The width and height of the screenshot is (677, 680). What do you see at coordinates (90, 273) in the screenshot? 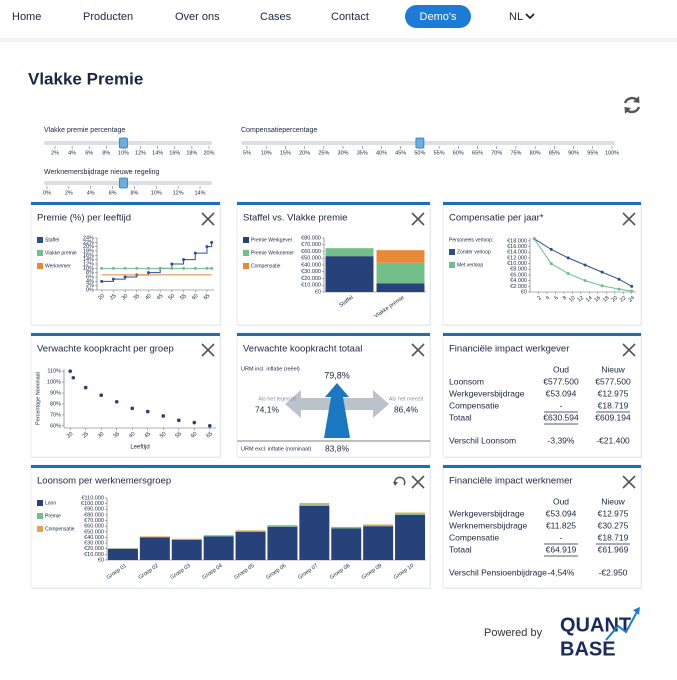
I see `y-tick-label: 8%` at bounding box center [90, 273].